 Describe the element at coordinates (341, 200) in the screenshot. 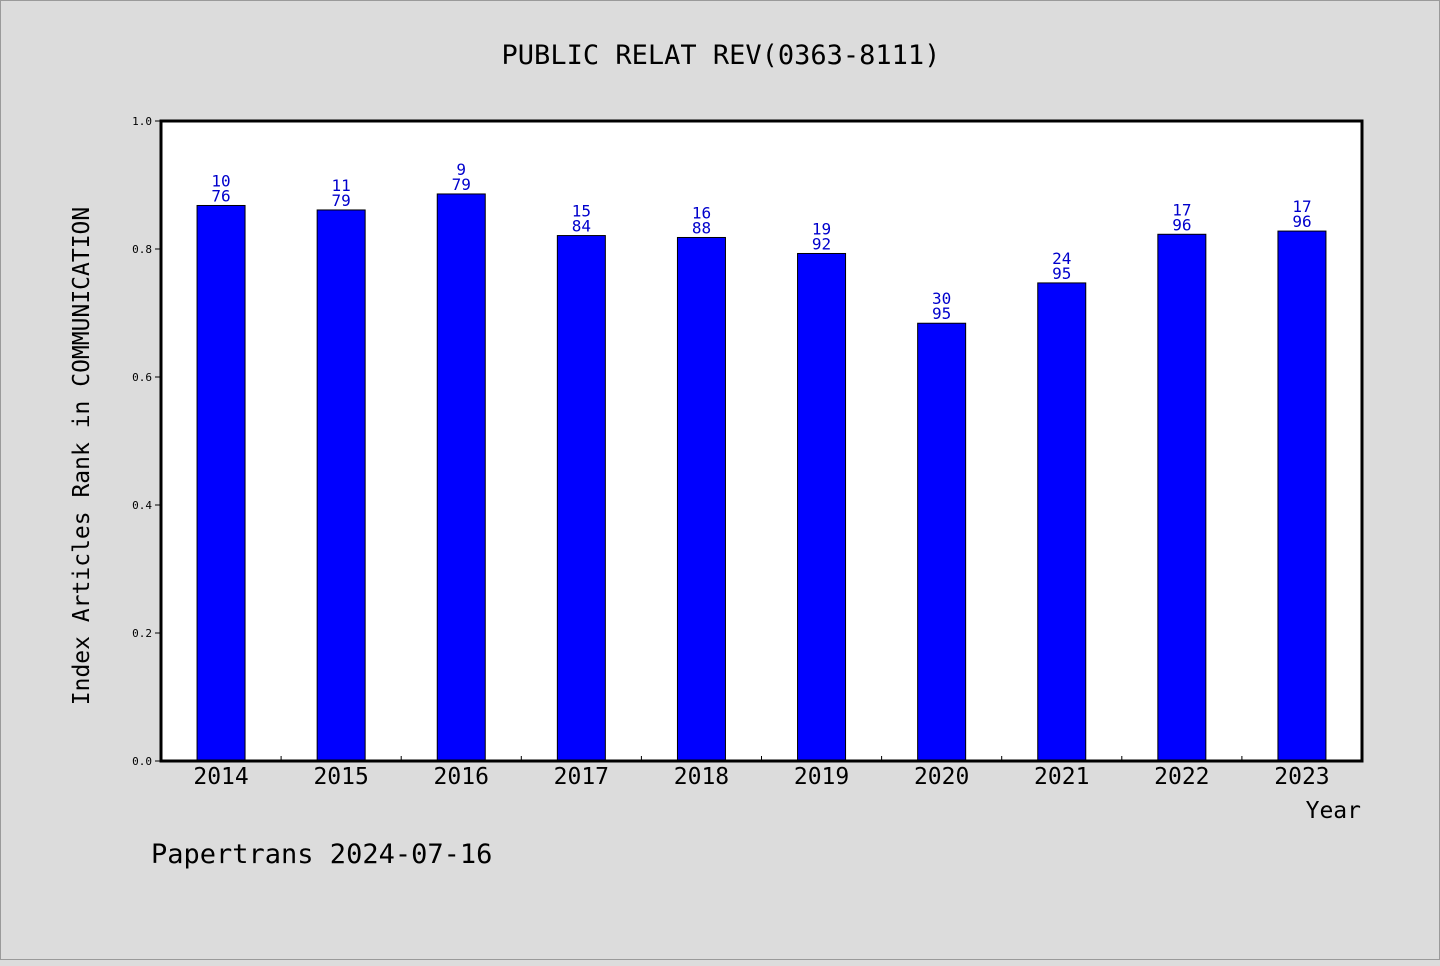

I see `total-label-2015: 79` at that location.